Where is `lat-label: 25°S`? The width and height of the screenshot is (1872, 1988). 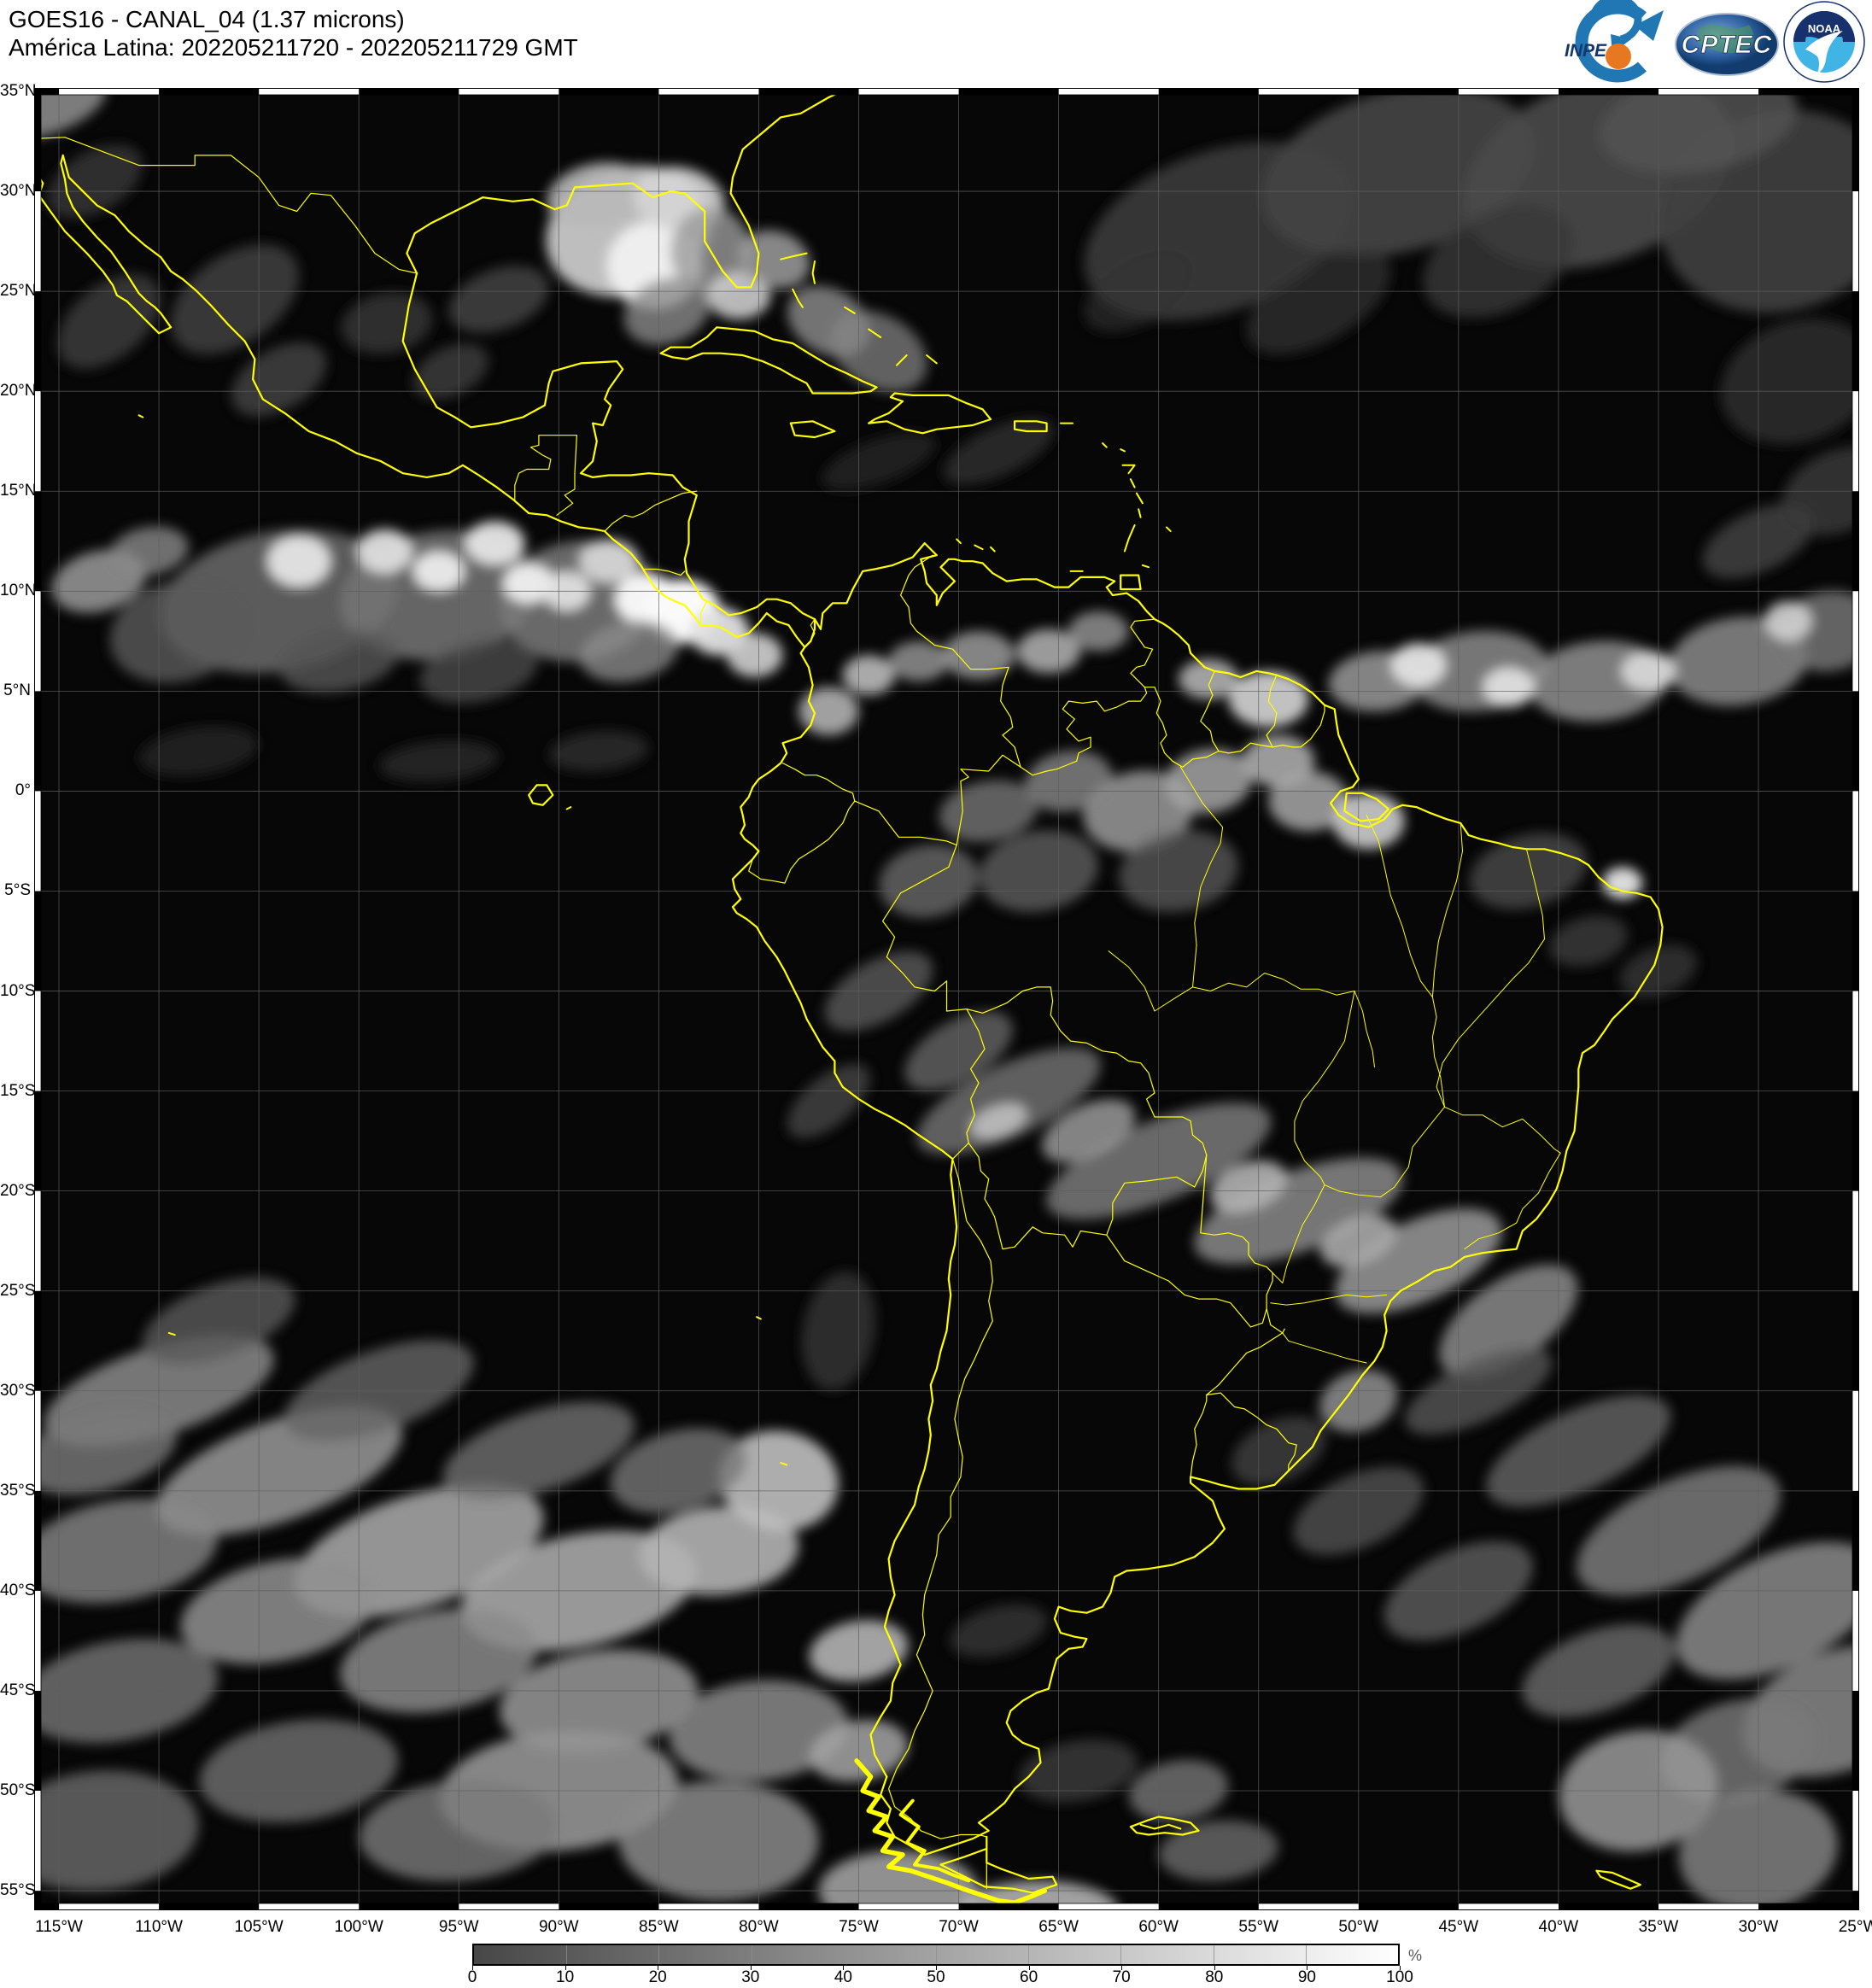
lat-label: 25°S is located at coordinates (18, 1290).